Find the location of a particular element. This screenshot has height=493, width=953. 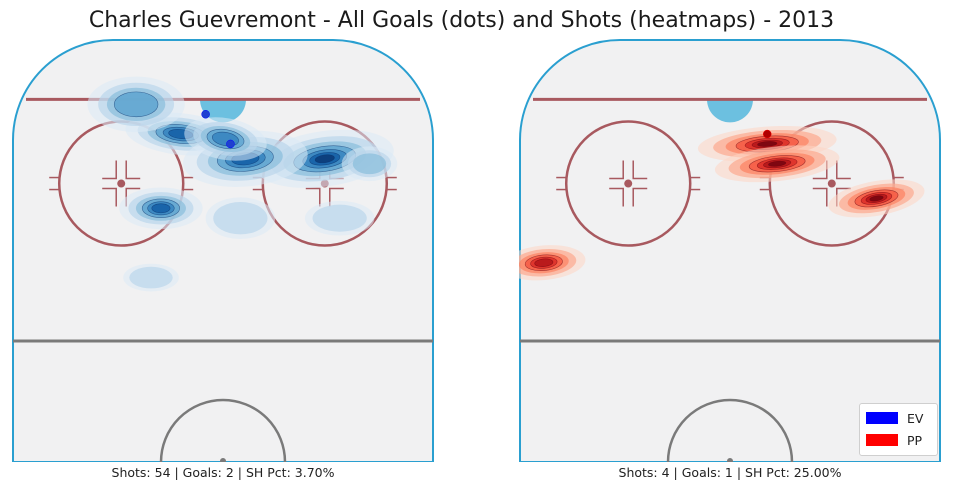

legend-item-ev: EV is located at coordinates (894, 418).